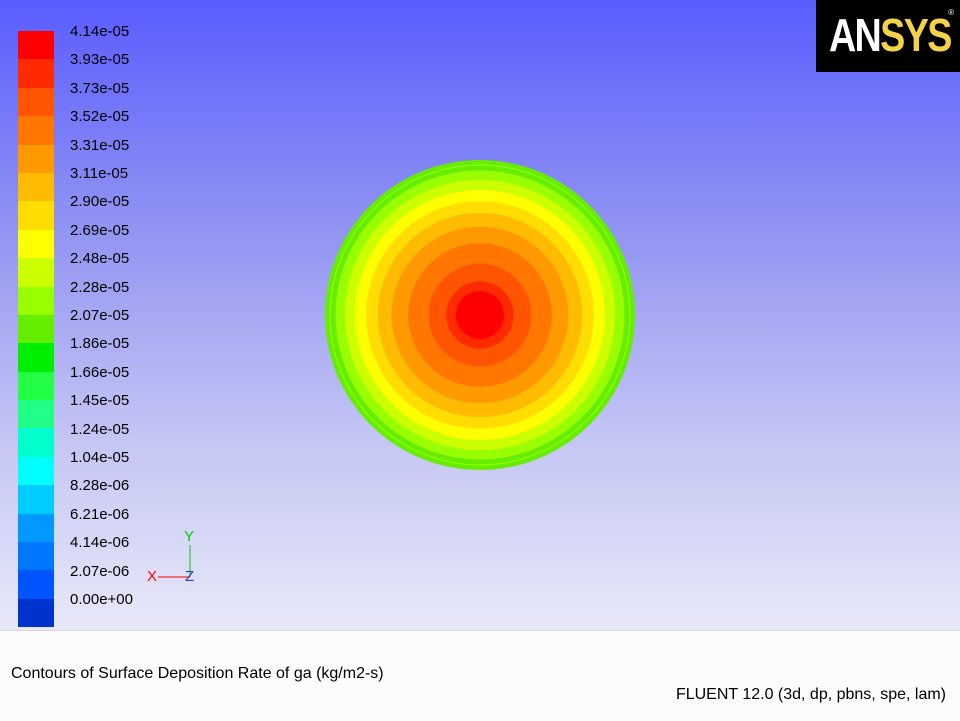  What do you see at coordinates (100, 543) in the screenshot?
I see `legend-label: 4.14e-06` at bounding box center [100, 543].